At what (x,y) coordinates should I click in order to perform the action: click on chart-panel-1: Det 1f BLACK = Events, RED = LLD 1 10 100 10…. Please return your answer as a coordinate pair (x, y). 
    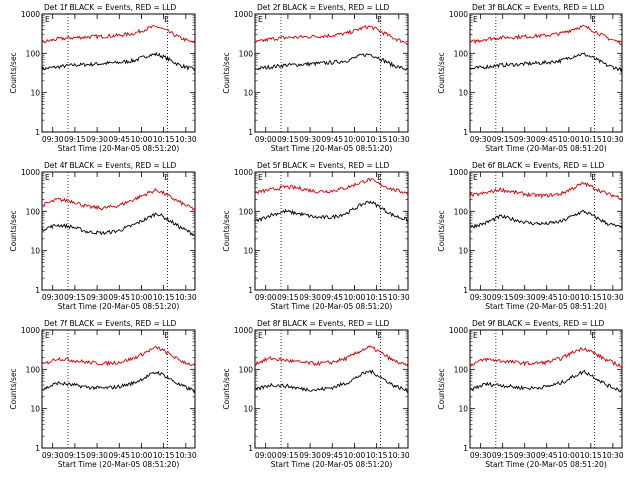
    Looking at the image, I should click on (103, 78).